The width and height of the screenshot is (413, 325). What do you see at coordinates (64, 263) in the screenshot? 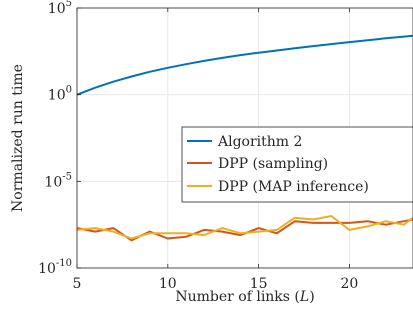
I see `y-tick-label-exponent: -10` at bounding box center [64, 263].